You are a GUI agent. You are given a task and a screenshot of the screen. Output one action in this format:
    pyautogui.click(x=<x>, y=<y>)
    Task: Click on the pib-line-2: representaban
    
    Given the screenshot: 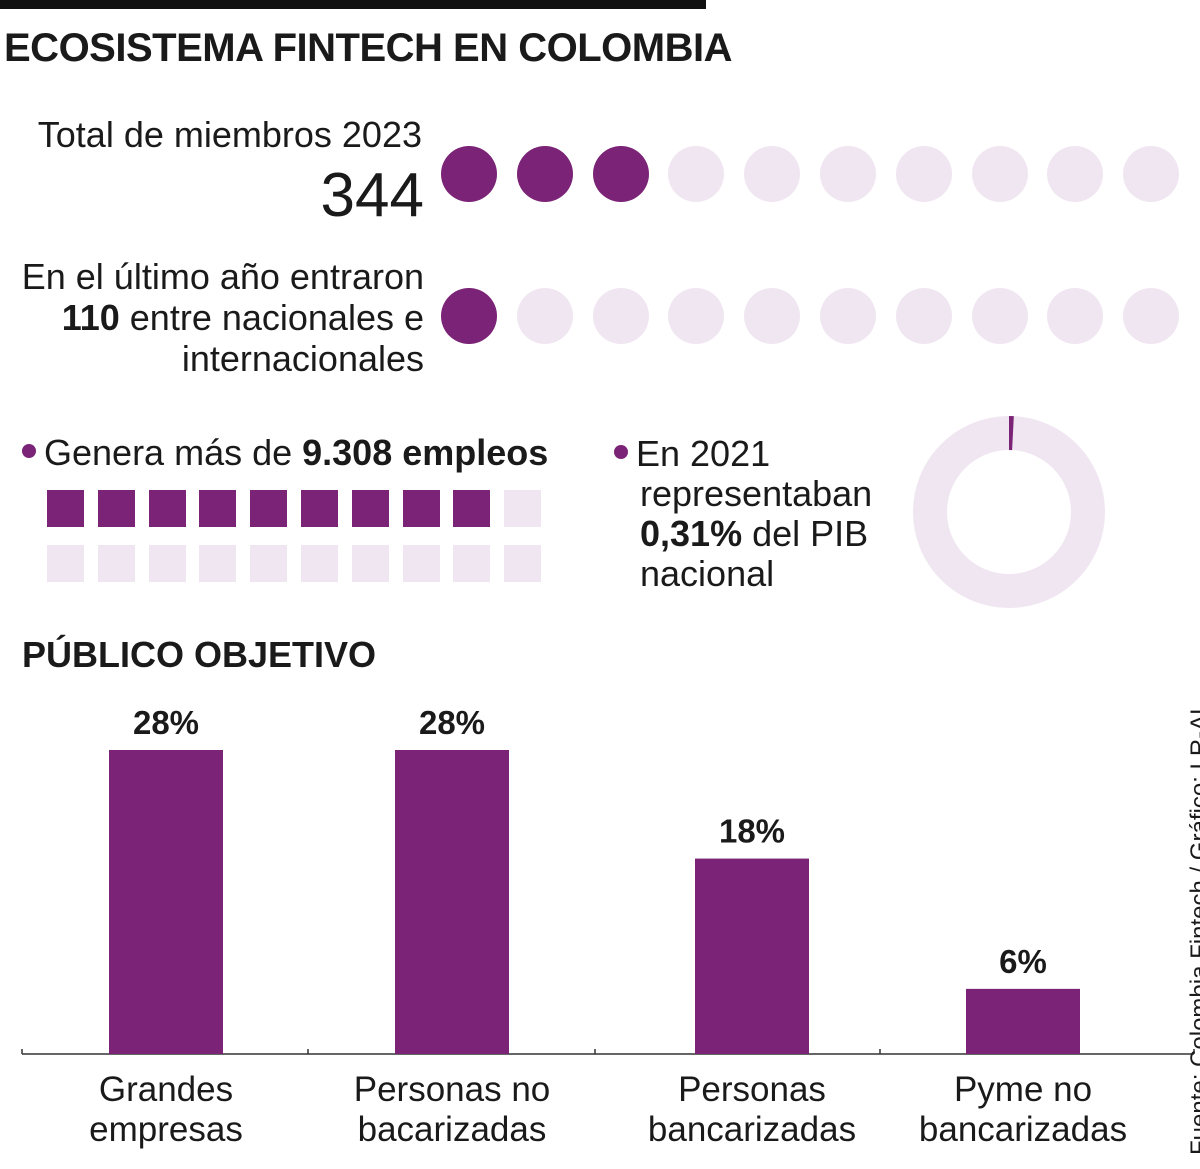 What is the action you would take?
    pyautogui.click(x=756, y=493)
    